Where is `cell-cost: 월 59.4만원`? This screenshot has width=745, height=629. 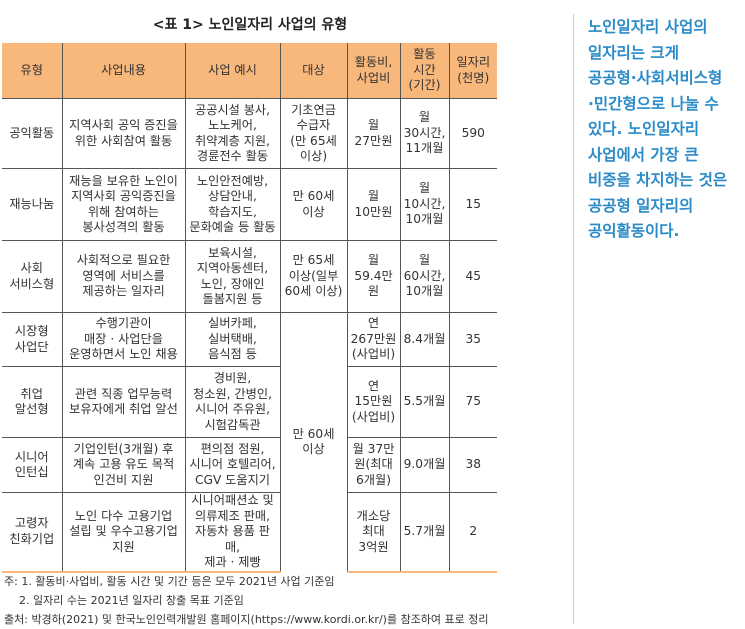 cell-cost: 월 59.4만원 is located at coordinates (373, 276).